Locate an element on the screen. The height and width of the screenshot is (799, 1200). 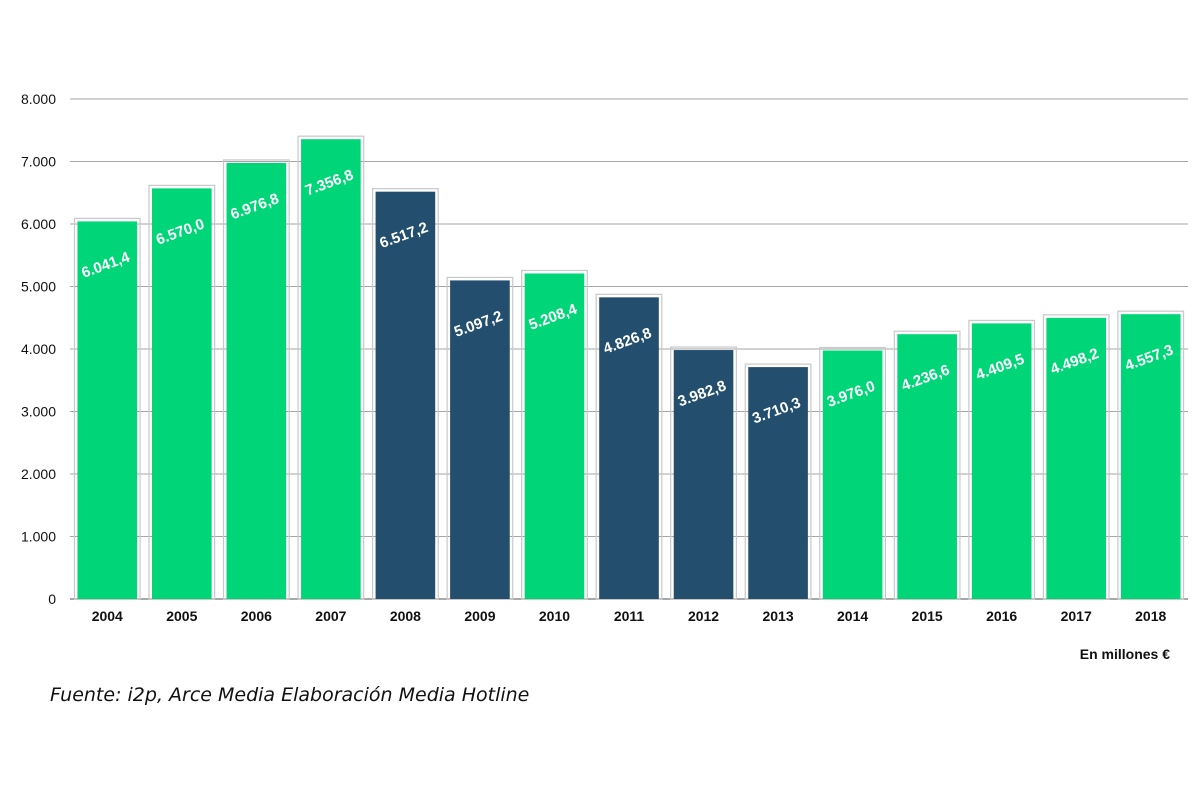
y-tick-label: 5.000 is located at coordinates (38, 287).